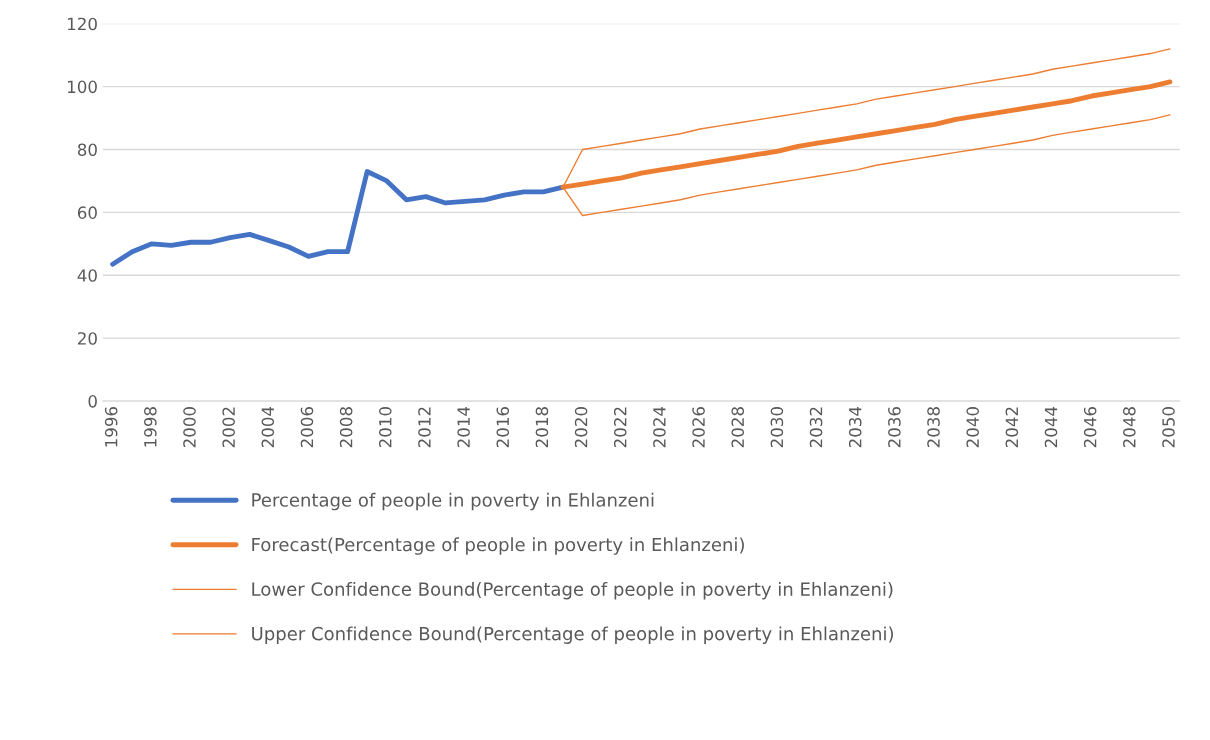  What do you see at coordinates (1090, 427) in the screenshot?
I see `x-tick-label: 2046` at bounding box center [1090, 427].